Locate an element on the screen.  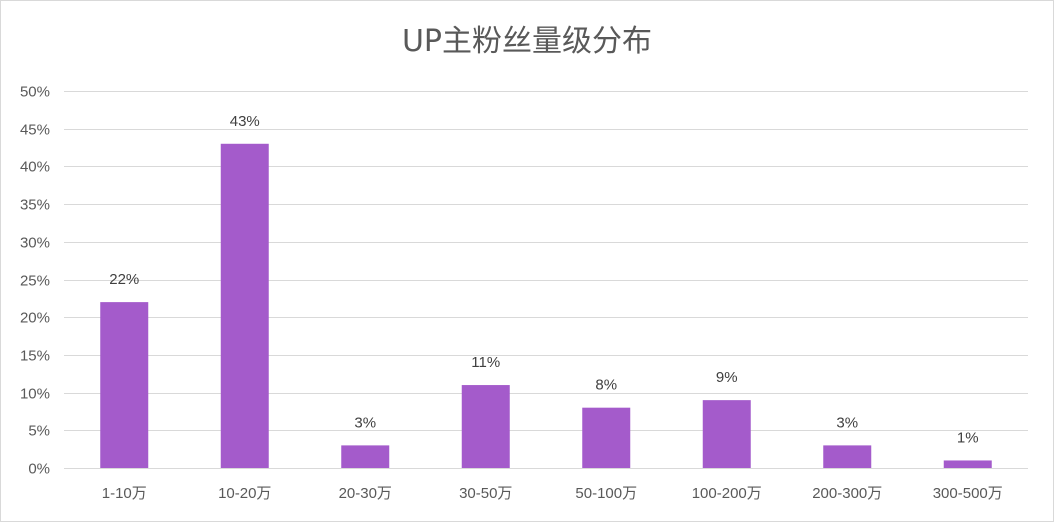
x-tick-label: 30-50万 is located at coordinates (485, 493).